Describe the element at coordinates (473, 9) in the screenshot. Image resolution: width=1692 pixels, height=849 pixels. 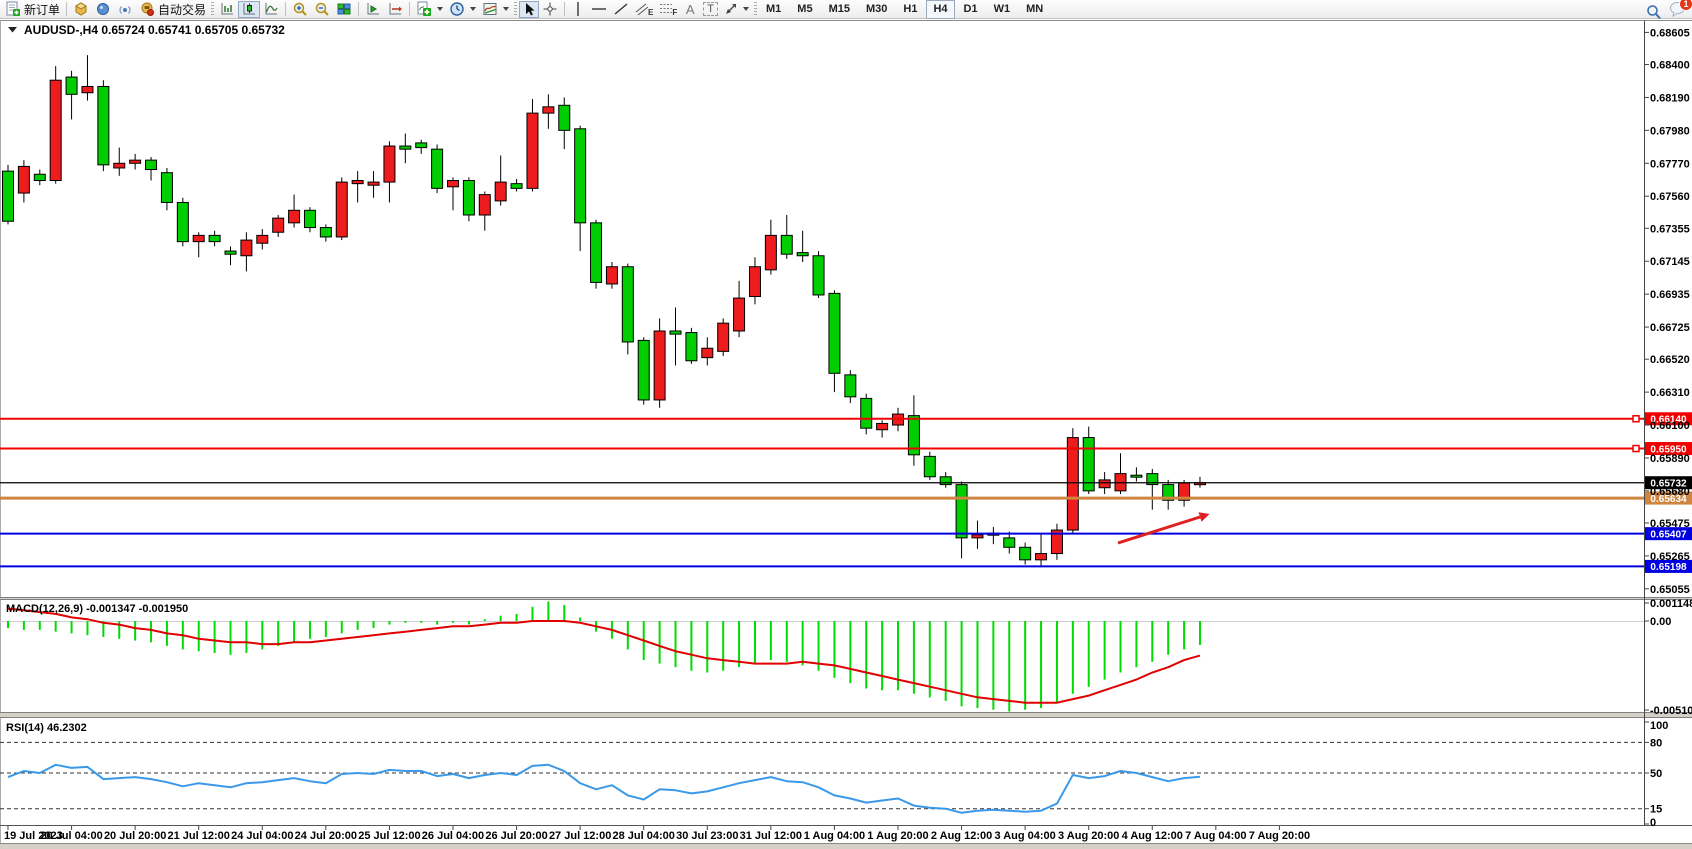
I see `periods-dropdown-caret` at that location.